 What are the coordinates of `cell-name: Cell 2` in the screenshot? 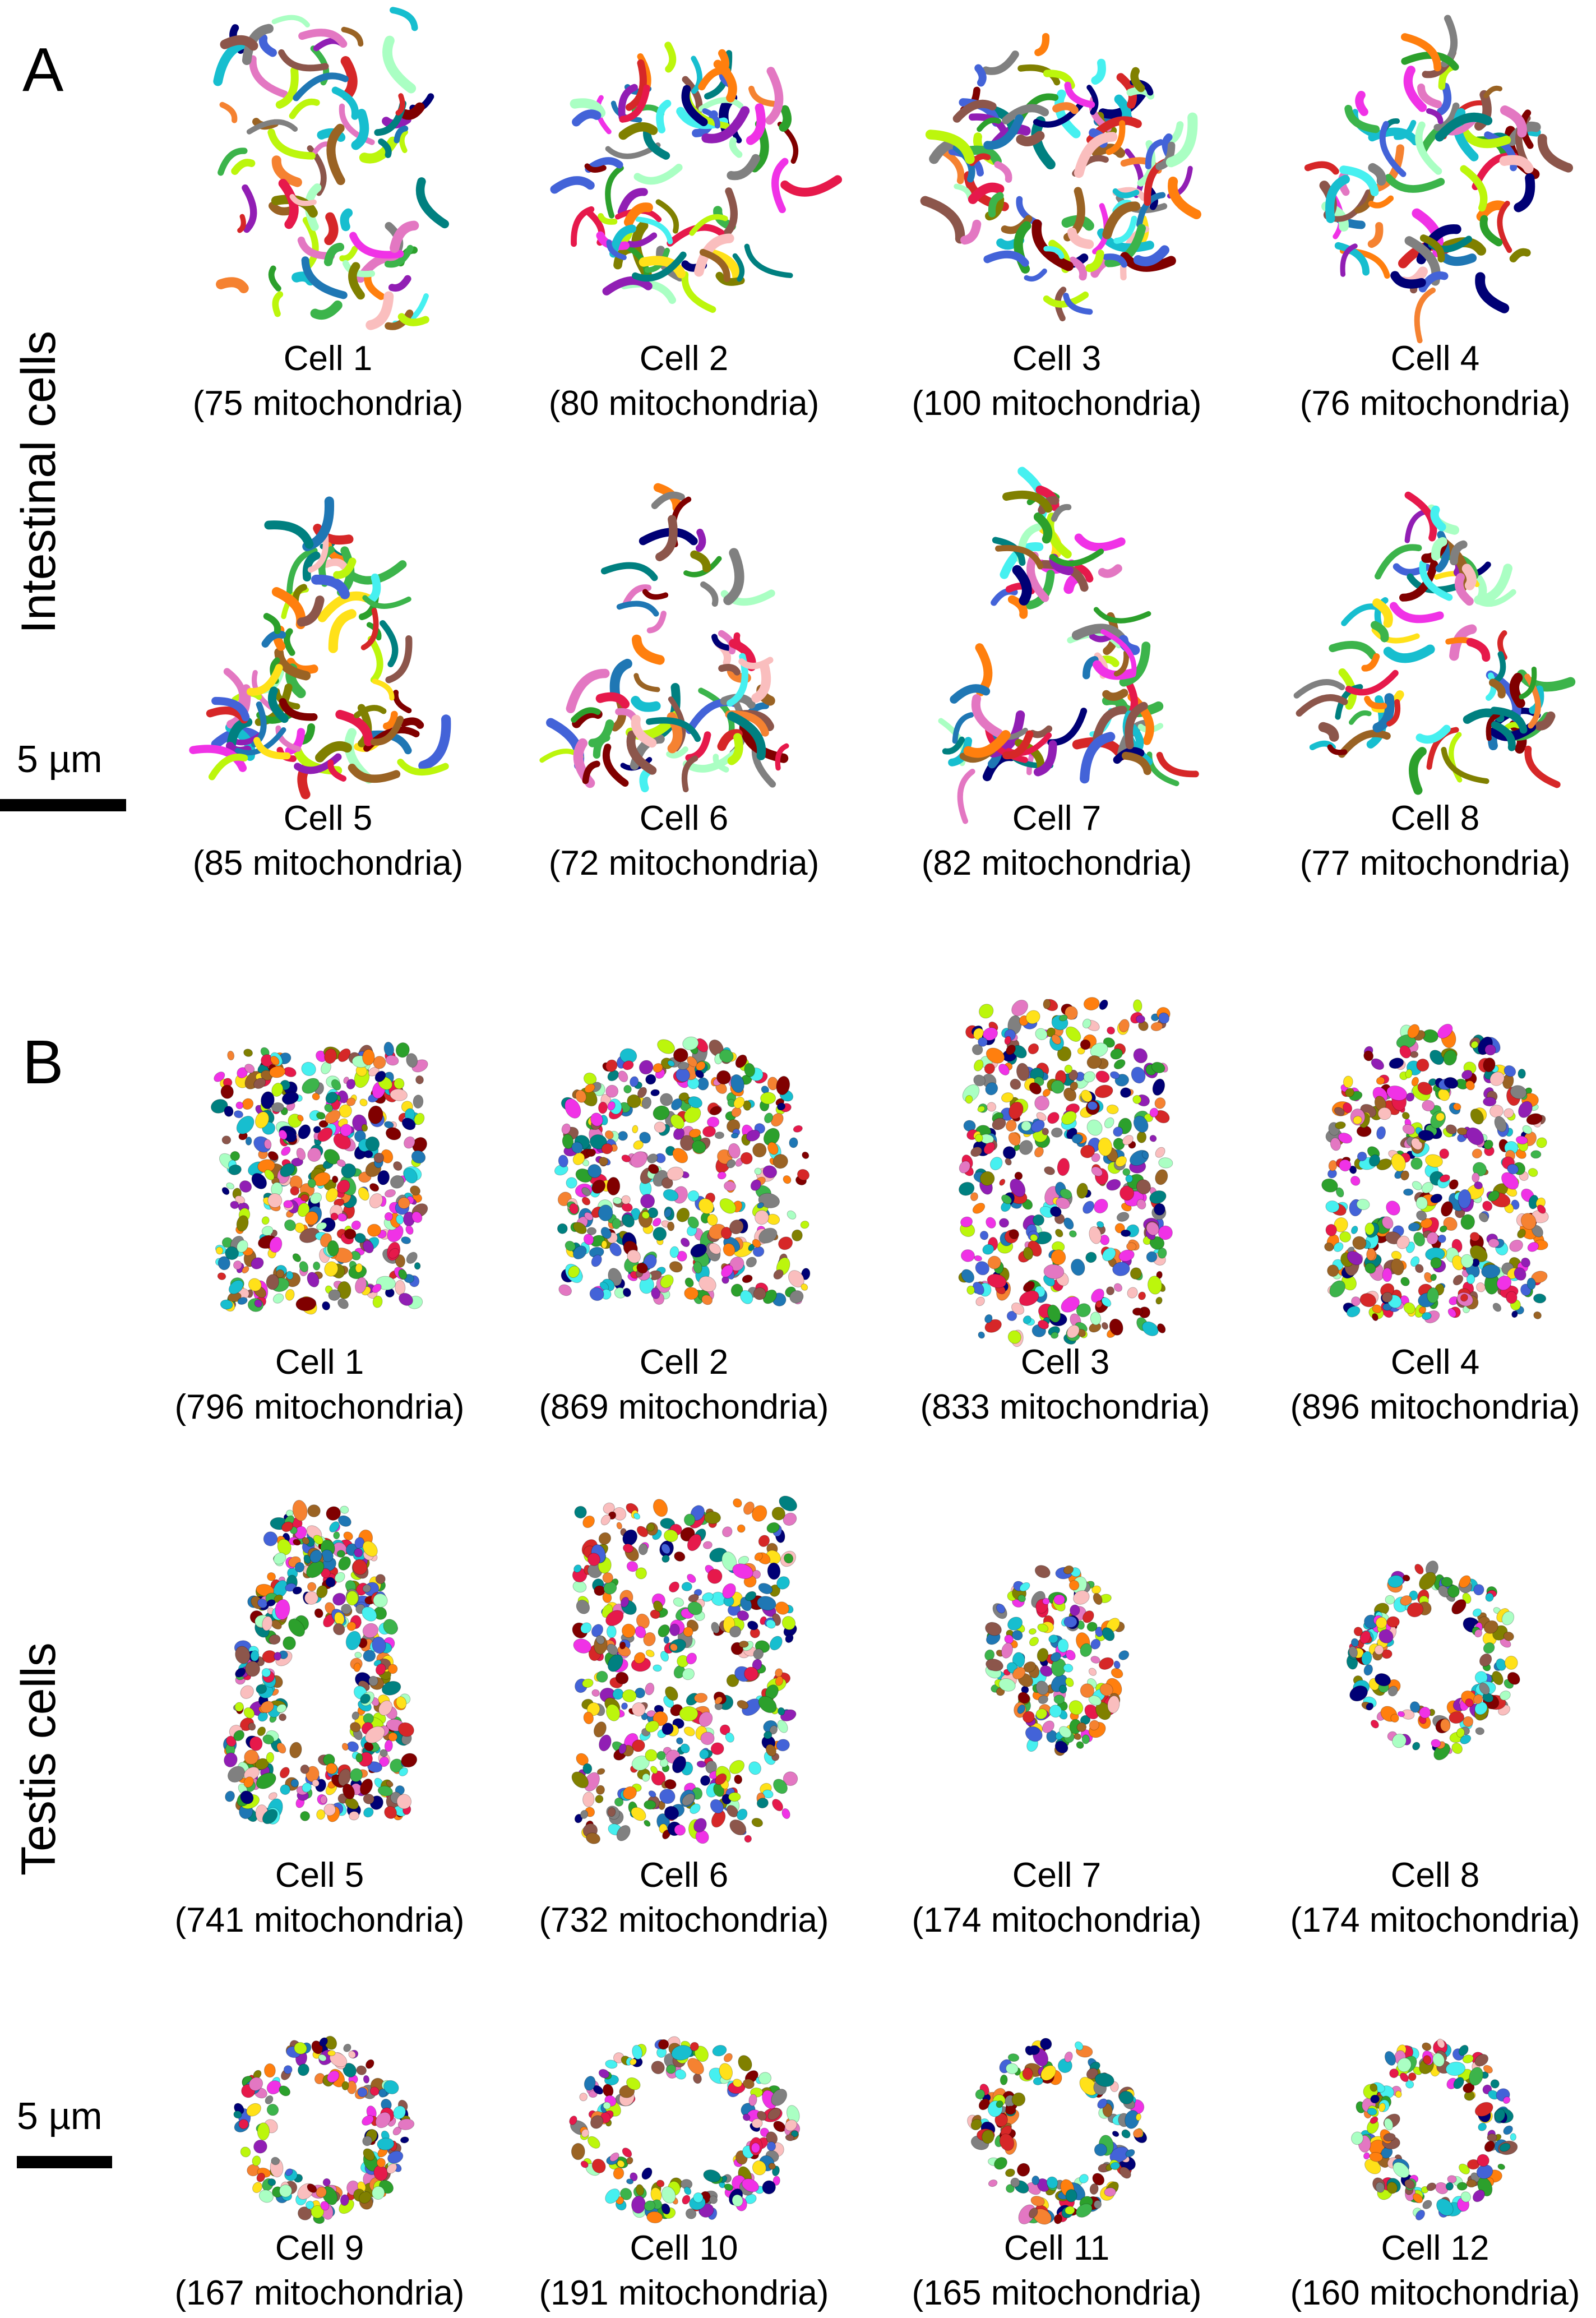 It's located at (684, 359).